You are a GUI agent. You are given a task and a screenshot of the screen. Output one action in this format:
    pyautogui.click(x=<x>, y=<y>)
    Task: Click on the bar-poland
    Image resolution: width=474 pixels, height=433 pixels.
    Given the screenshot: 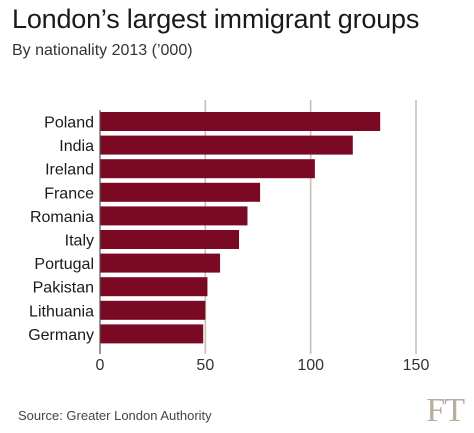 What is the action you would take?
    pyautogui.click(x=240, y=121)
    